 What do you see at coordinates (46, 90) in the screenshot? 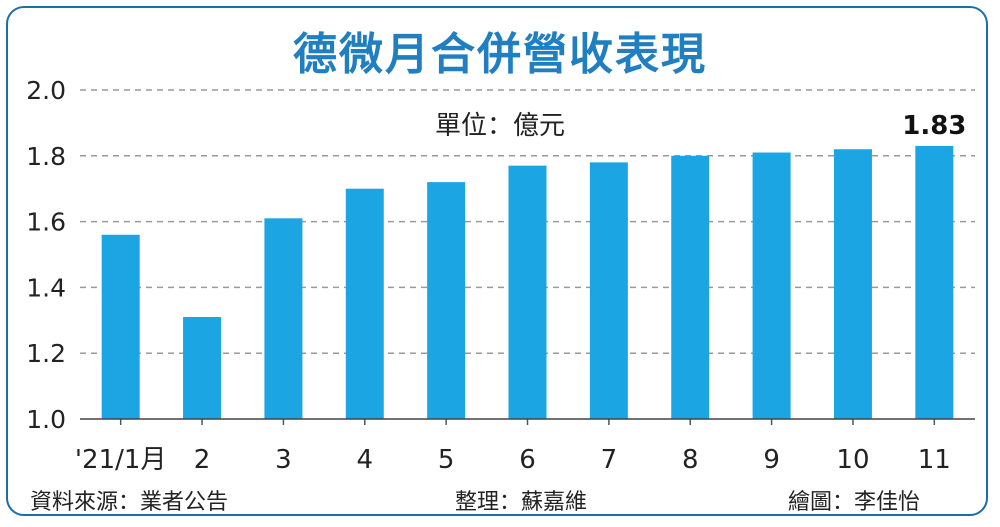
I see `y-tick-label: 2.0` at bounding box center [46, 90].